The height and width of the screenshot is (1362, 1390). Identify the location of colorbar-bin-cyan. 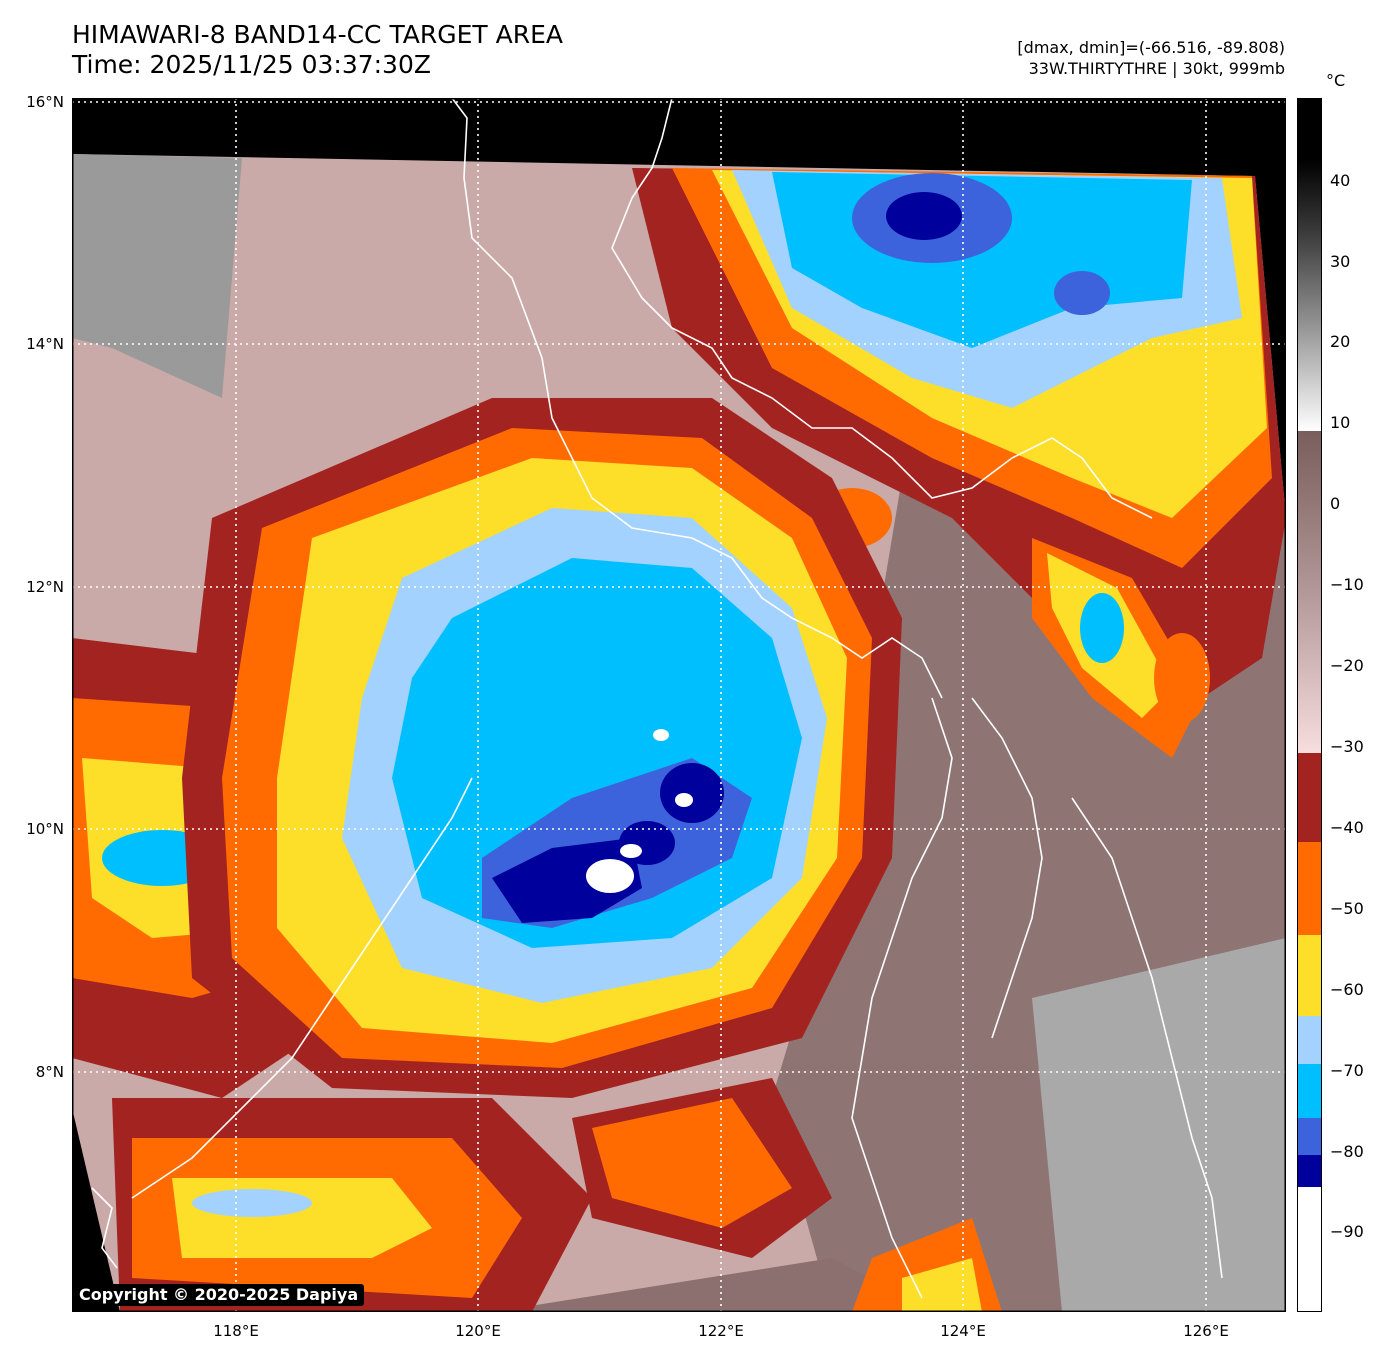
(1309, 1091).